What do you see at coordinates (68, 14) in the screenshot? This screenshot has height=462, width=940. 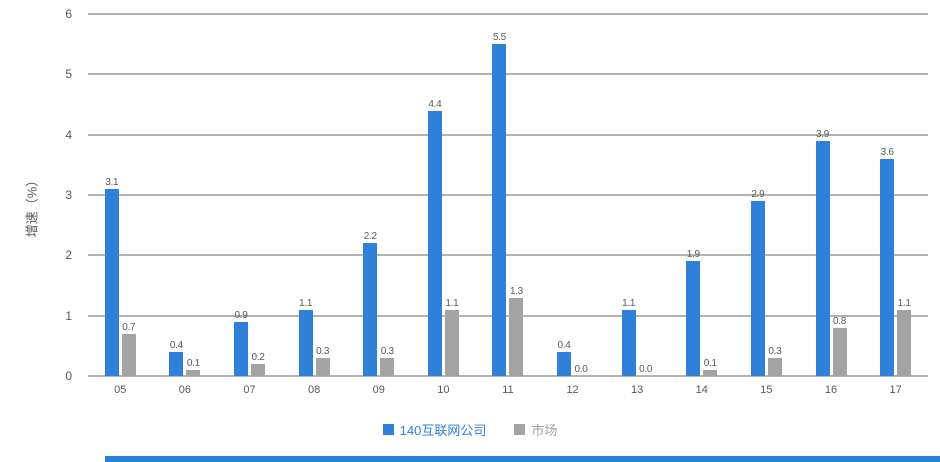 I see `y-tick-label-6: 6` at bounding box center [68, 14].